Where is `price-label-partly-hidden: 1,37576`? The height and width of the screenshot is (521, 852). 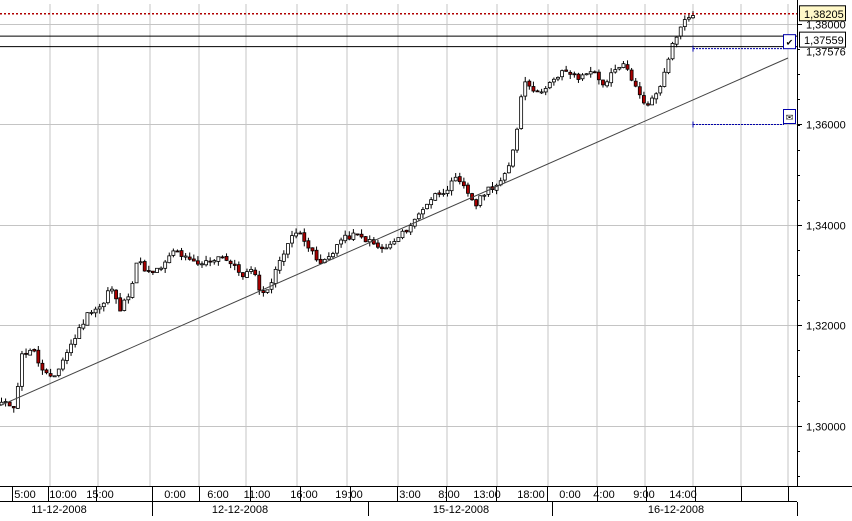
price-label-partly-hidden: 1,37576 is located at coordinates (826, 53).